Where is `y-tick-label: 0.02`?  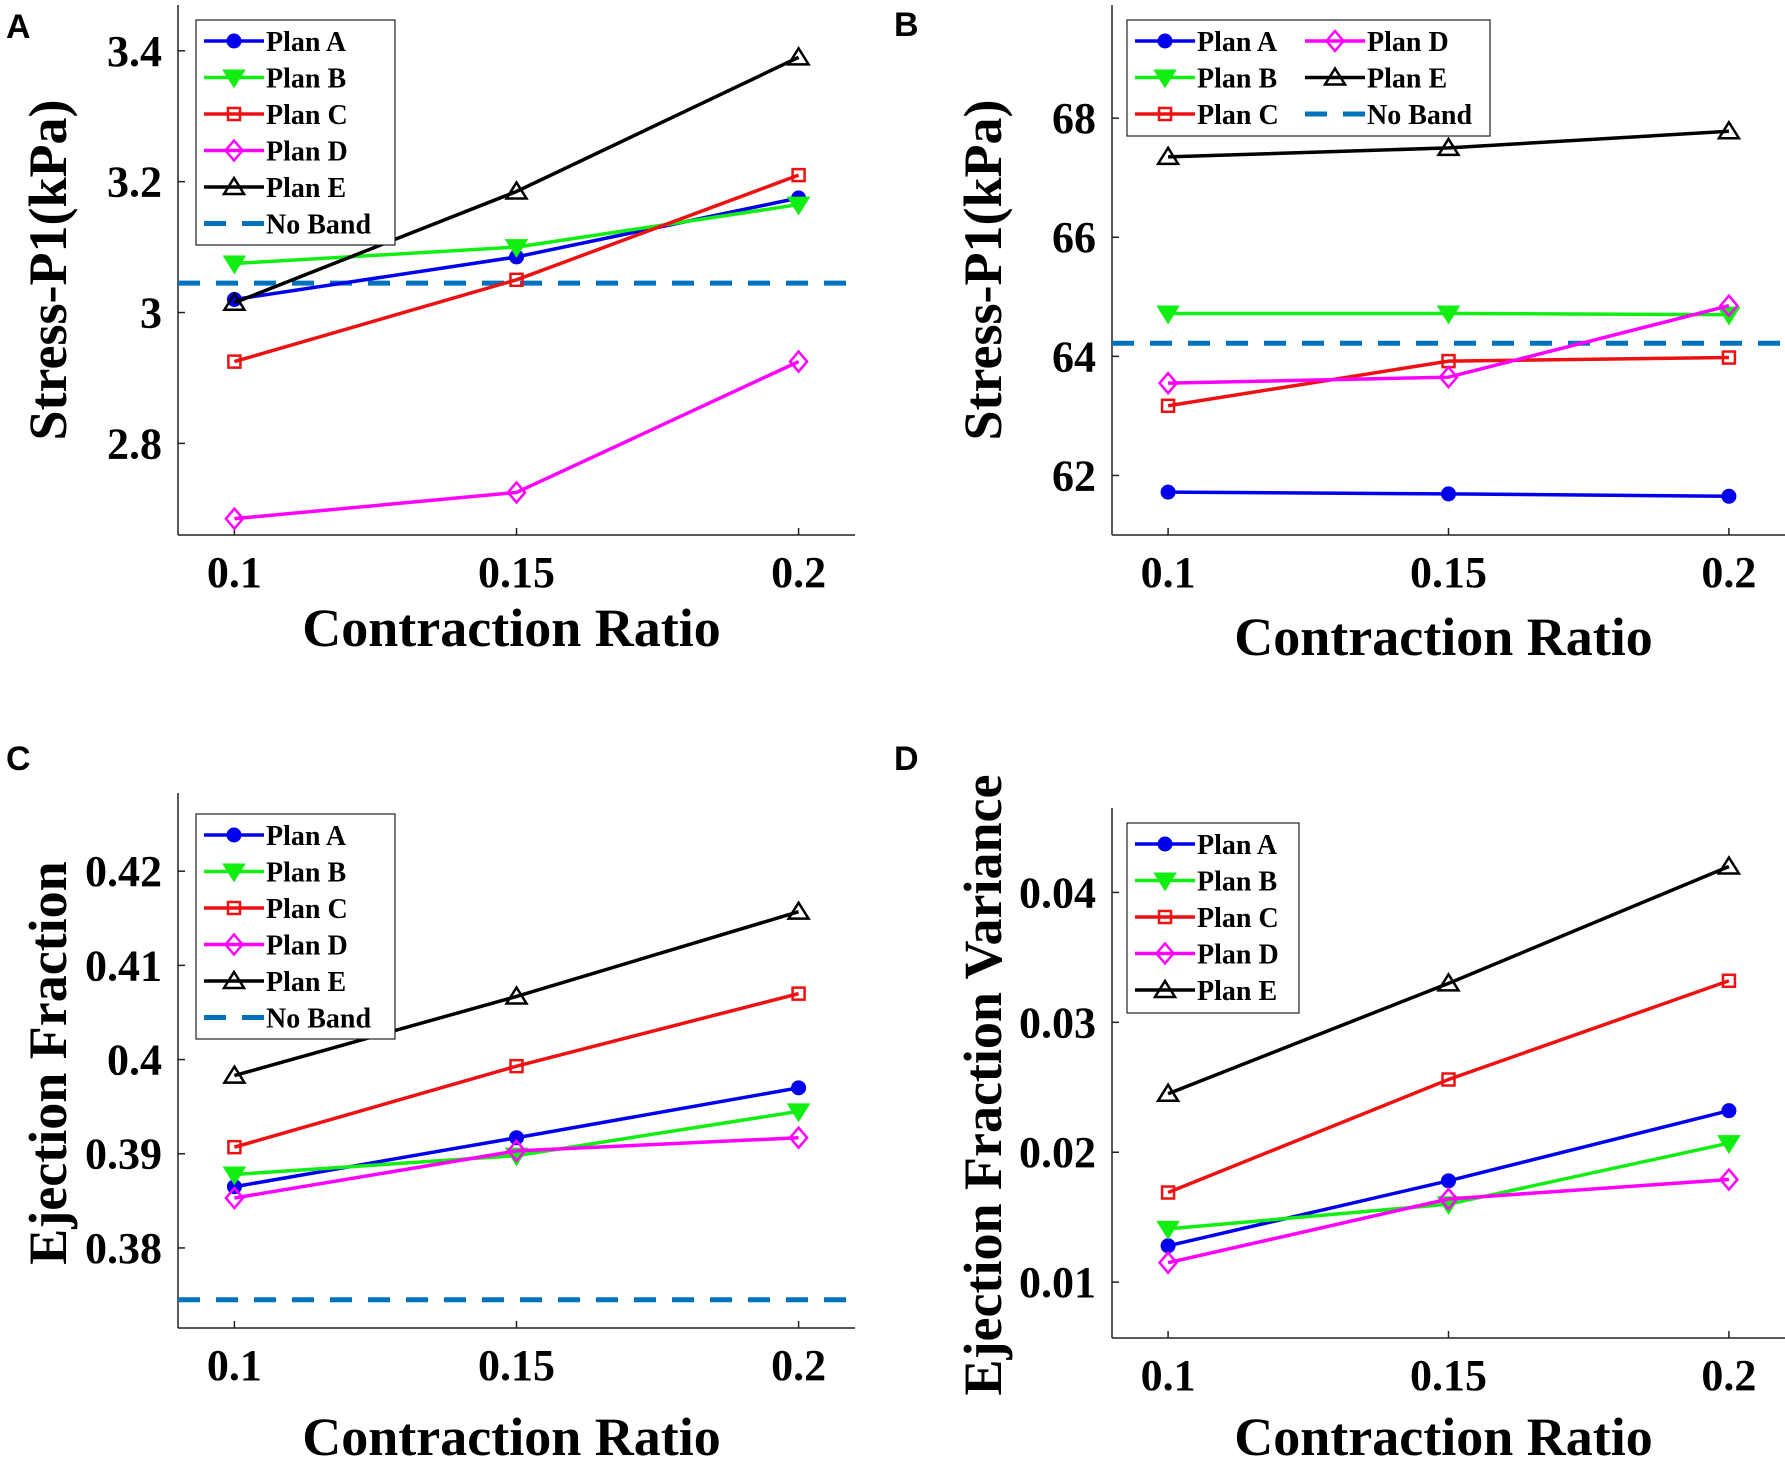 y-tick-label: 0.02 is located at coordinates (1057, 1152).